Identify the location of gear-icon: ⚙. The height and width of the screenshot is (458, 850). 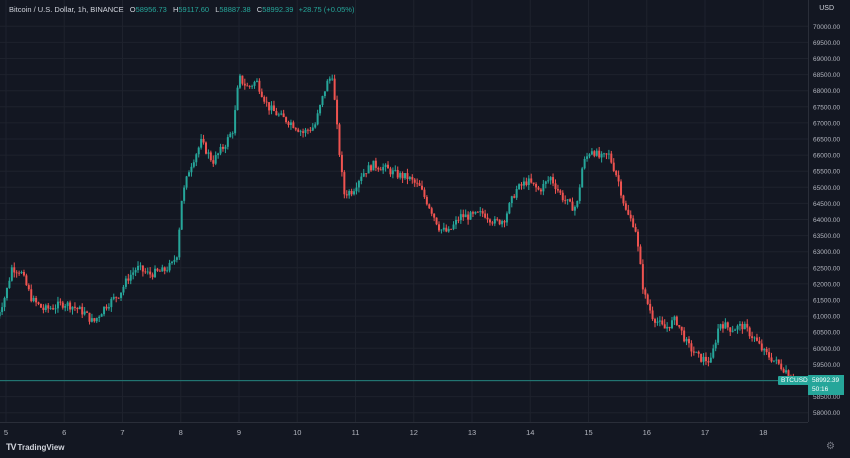
(830, 446).